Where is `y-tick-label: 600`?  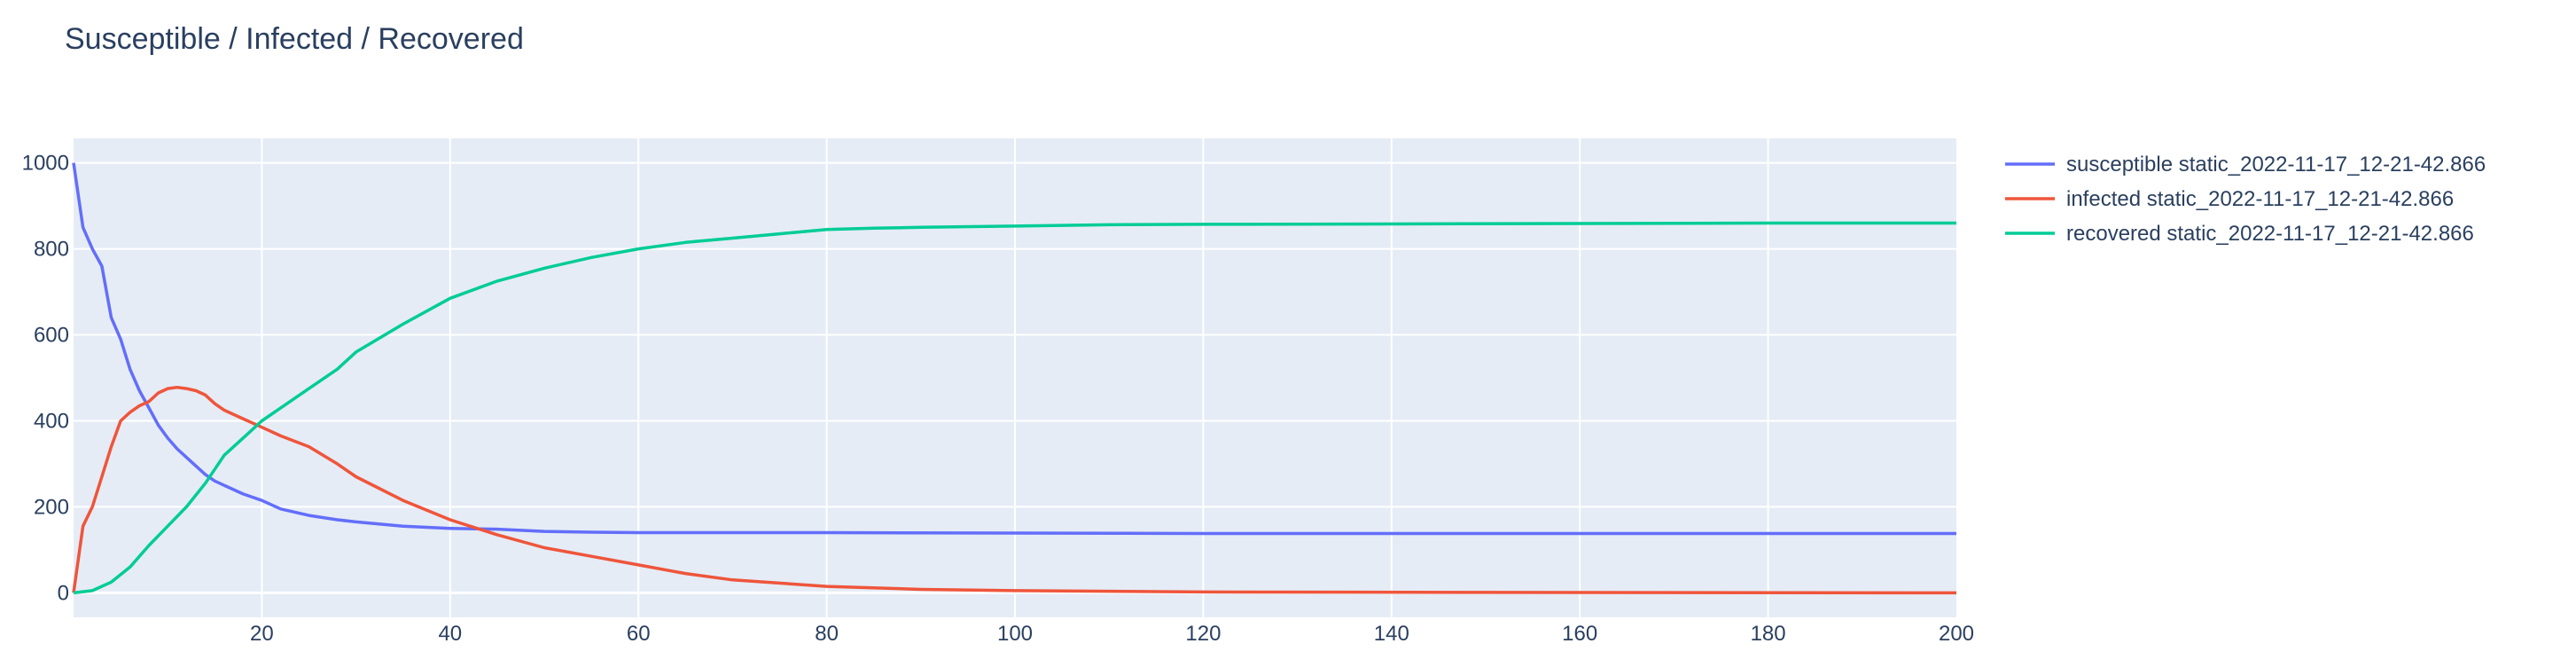
y-tick-label: 600 is located at coordinates (51, 336).